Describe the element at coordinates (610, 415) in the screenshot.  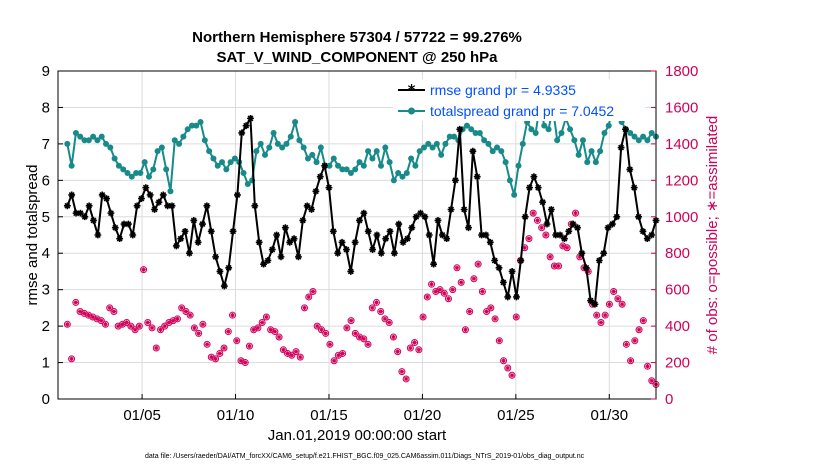
I see `x-tick-label: 01/30` at that location.